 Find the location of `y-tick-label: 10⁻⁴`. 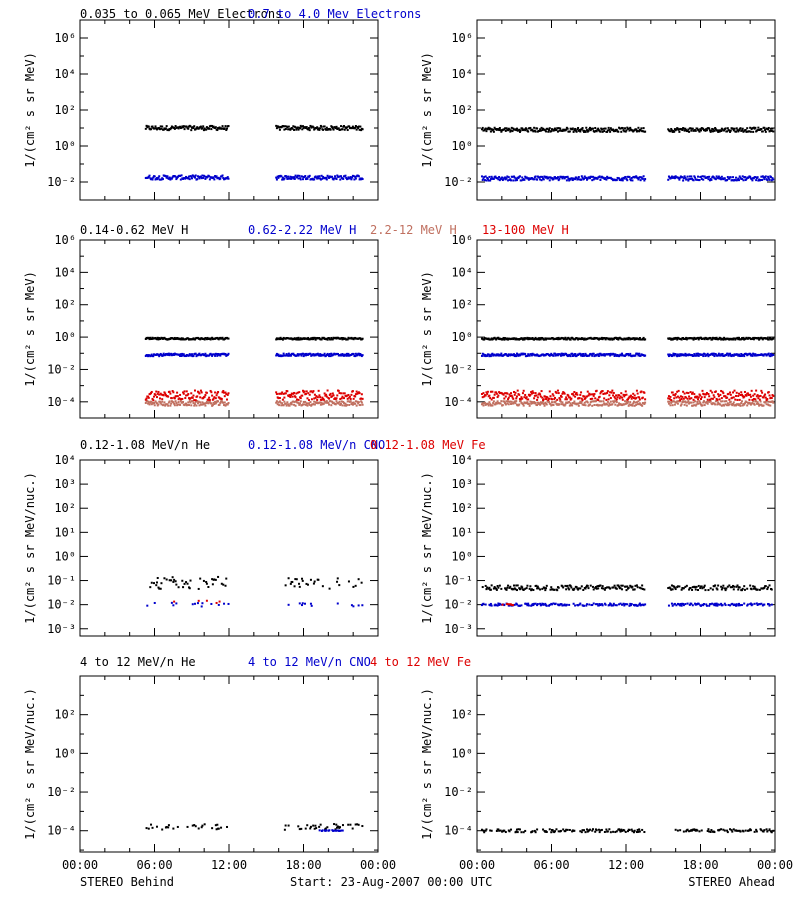

y-tick-label: 10⁻⁴ is located at coordinates (458, 831).